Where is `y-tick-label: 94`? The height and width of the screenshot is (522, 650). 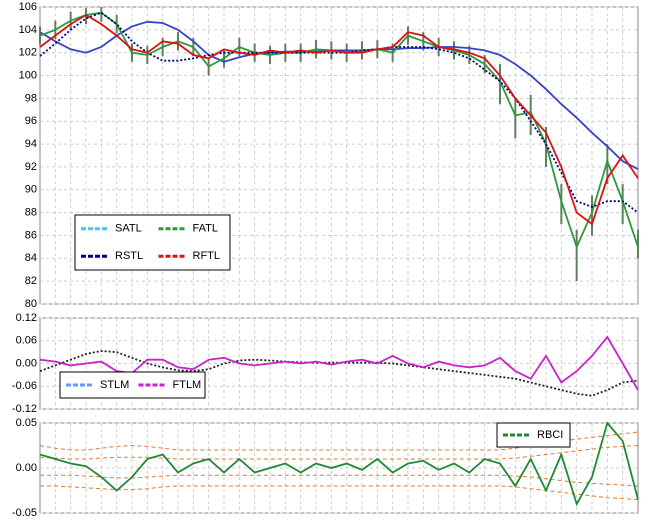 y-tick-label: 94 is located at coordinates (31, 144).